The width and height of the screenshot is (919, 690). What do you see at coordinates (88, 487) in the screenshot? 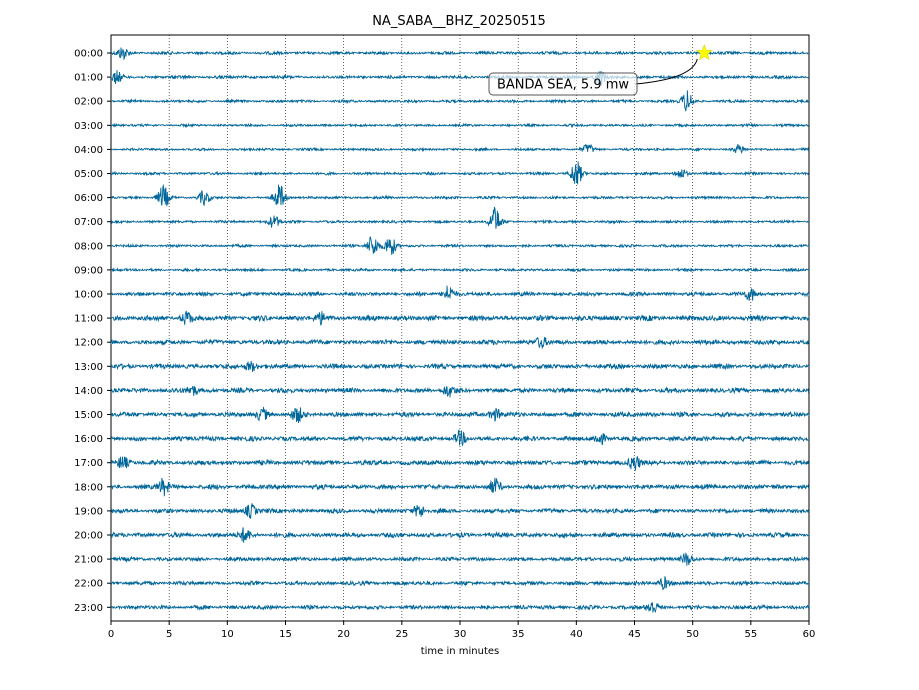
I see `y-tick-label: 18:00` at bounding box center [88, 487].